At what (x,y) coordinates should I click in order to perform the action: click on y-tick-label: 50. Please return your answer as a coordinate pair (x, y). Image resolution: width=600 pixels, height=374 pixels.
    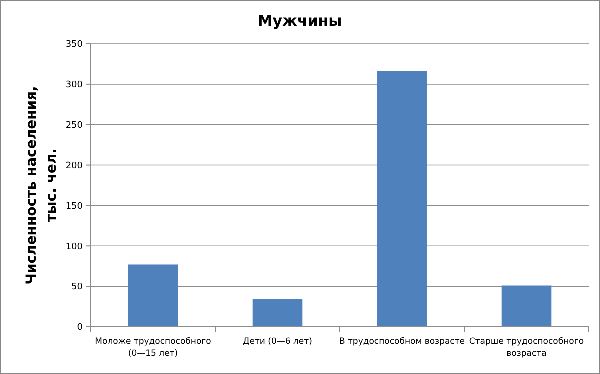
    Looking at the image, I should click on (78, 287).